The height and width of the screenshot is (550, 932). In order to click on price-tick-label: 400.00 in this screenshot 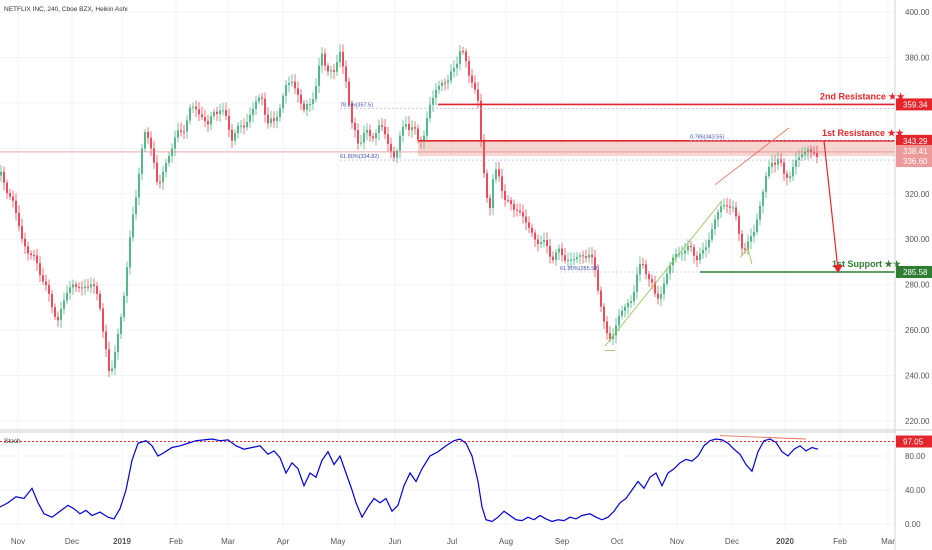, I will do `click(917, 12)`.